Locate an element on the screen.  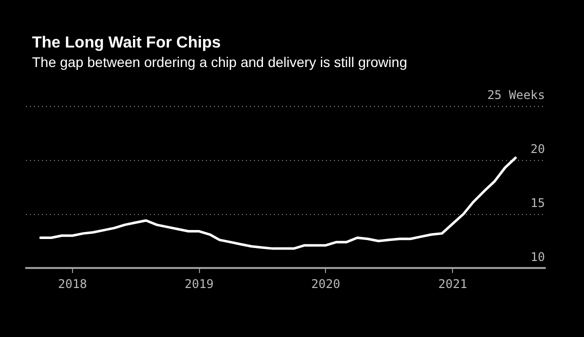
chart-subtitle: The gap between ordering a chip and delivery is still growing is located at coordinates (220, 62).